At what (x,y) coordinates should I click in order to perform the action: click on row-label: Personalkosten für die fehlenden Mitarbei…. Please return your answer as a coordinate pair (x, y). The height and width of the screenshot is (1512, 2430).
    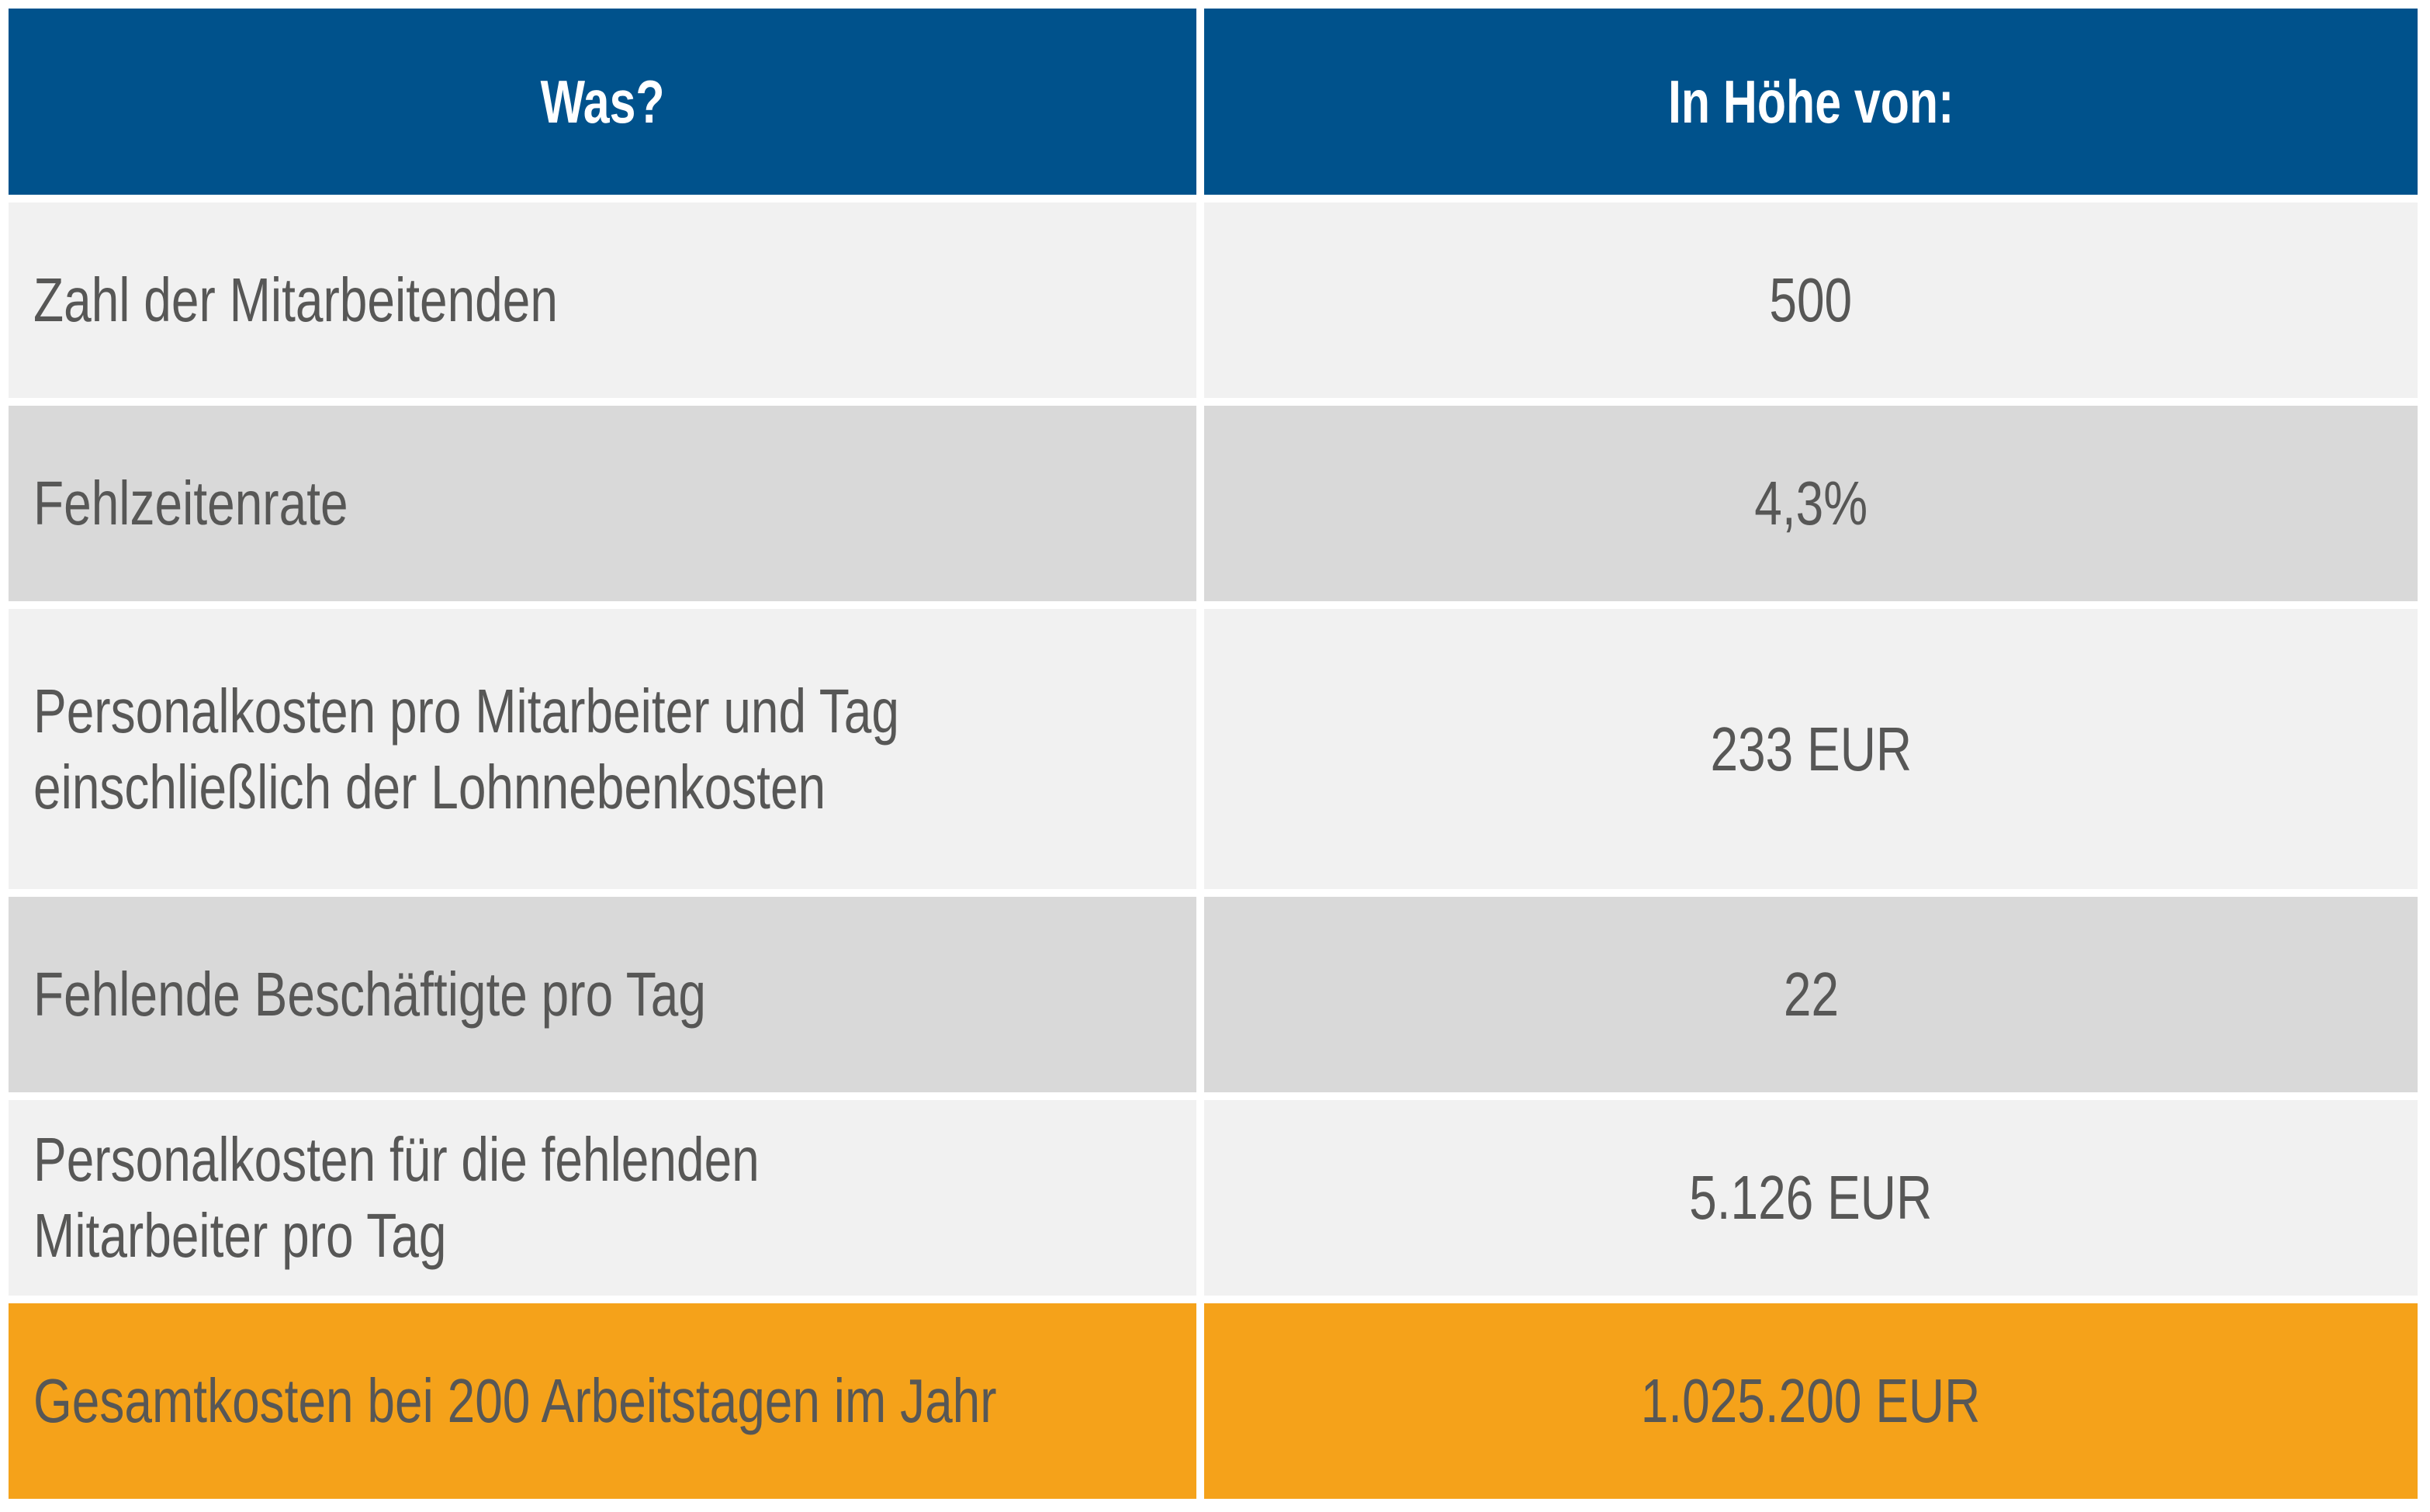
    Looking at the image, I should click on (384, 1198).